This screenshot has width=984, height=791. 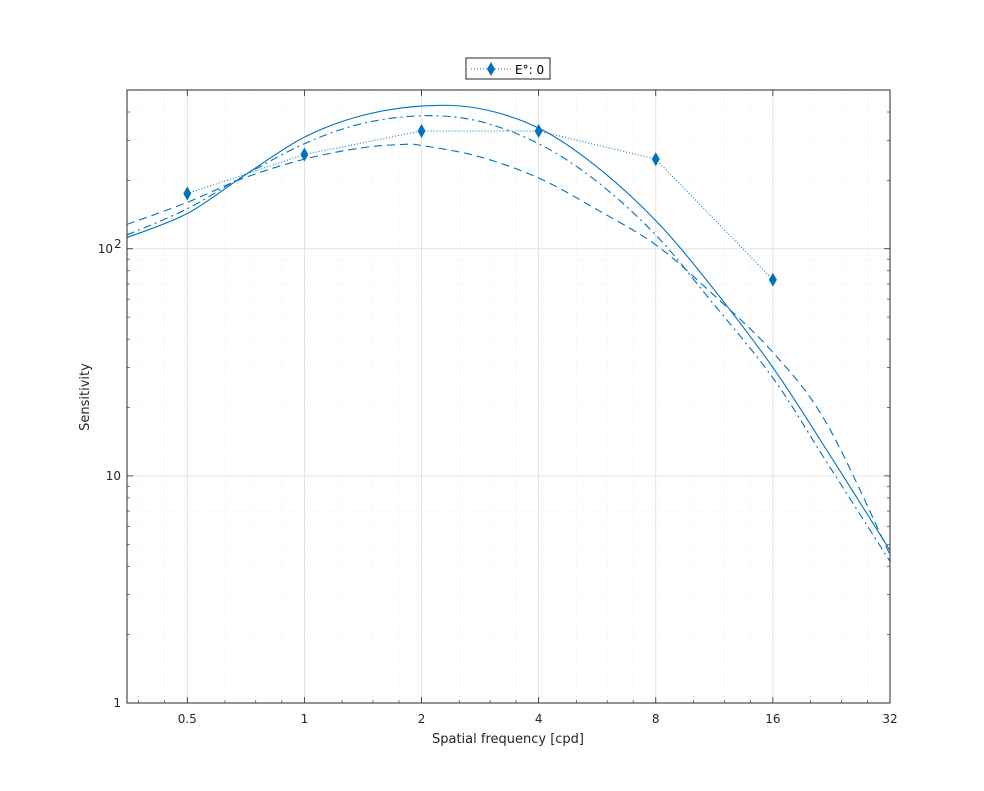 I want to click on x-tick-label: 16, so click(x=772, y=719).